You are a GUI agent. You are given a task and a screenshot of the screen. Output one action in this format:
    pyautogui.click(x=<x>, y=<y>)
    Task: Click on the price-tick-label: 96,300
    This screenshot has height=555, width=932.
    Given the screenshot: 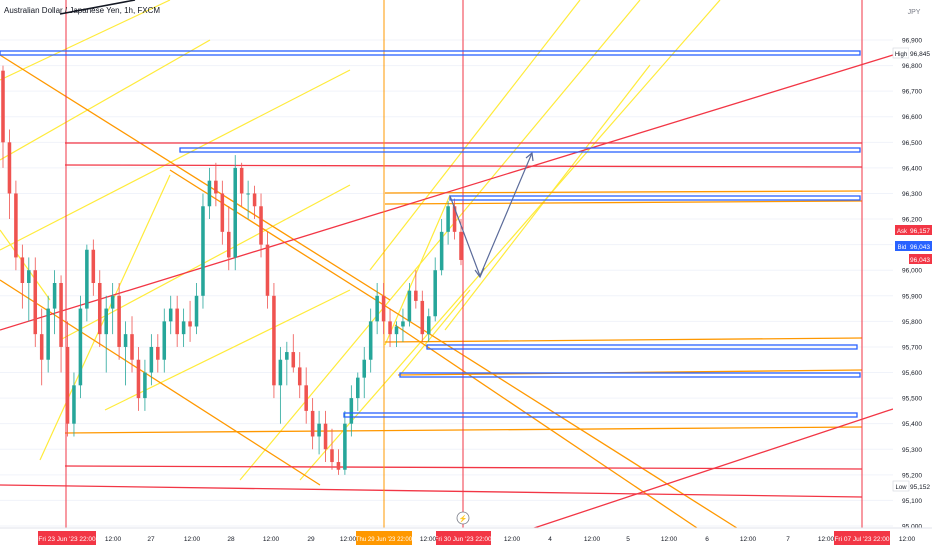 What is the action you would take?
    pyautogui.click(x=912, y=194)
    